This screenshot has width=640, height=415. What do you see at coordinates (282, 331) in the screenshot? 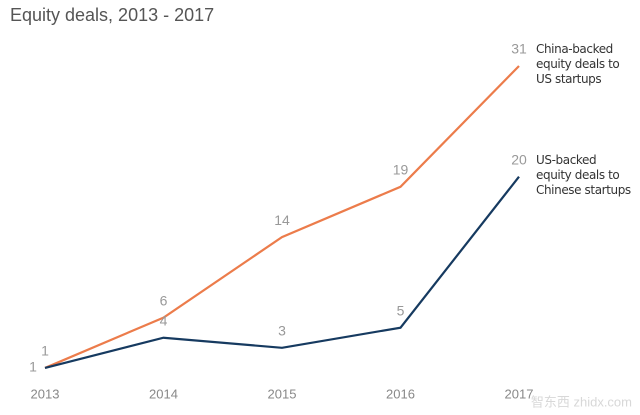
I see `data-label: 3` at bounding box center [282, 331].